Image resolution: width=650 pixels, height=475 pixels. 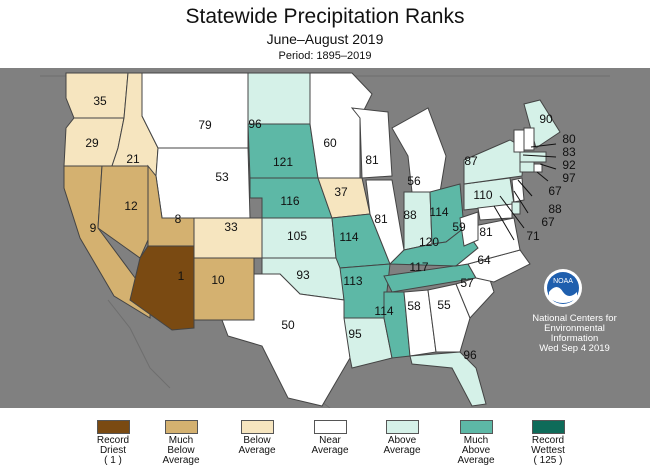 What do you see at coordinates (289, 201) in the screenshot?
I see `rank-label-nebraska: 116` at bounding box center [289, 201].